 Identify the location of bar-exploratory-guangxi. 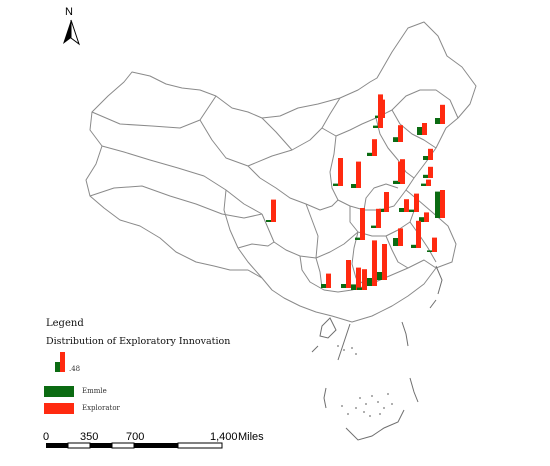
(328, 280).